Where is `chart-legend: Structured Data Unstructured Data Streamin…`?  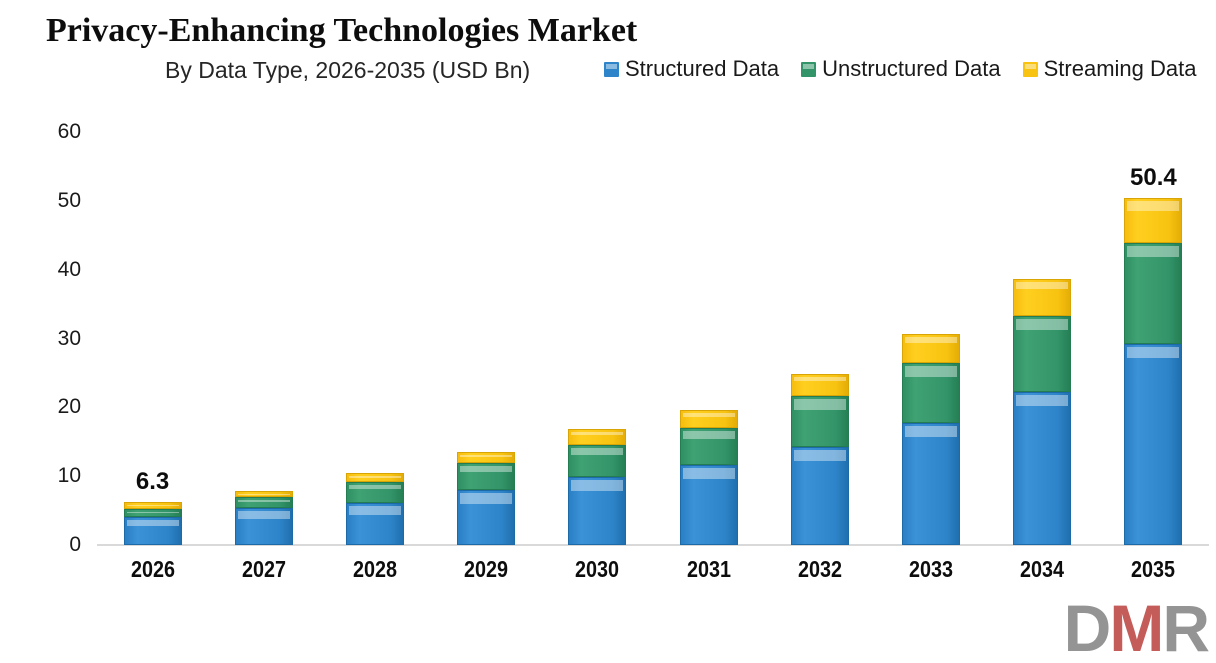 chart-legend: Structured Data Unstructured Data Streamin… is located at coordinates (900, 69).